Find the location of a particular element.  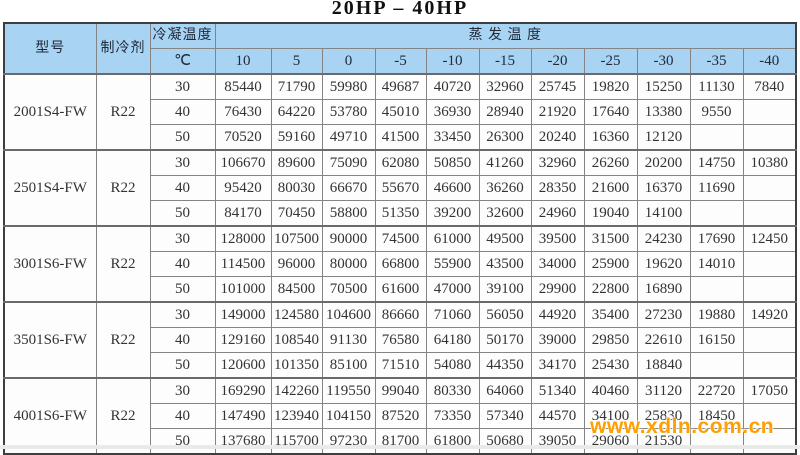

capacity-value-cell: 57340 is located at coordinates (505, 416).